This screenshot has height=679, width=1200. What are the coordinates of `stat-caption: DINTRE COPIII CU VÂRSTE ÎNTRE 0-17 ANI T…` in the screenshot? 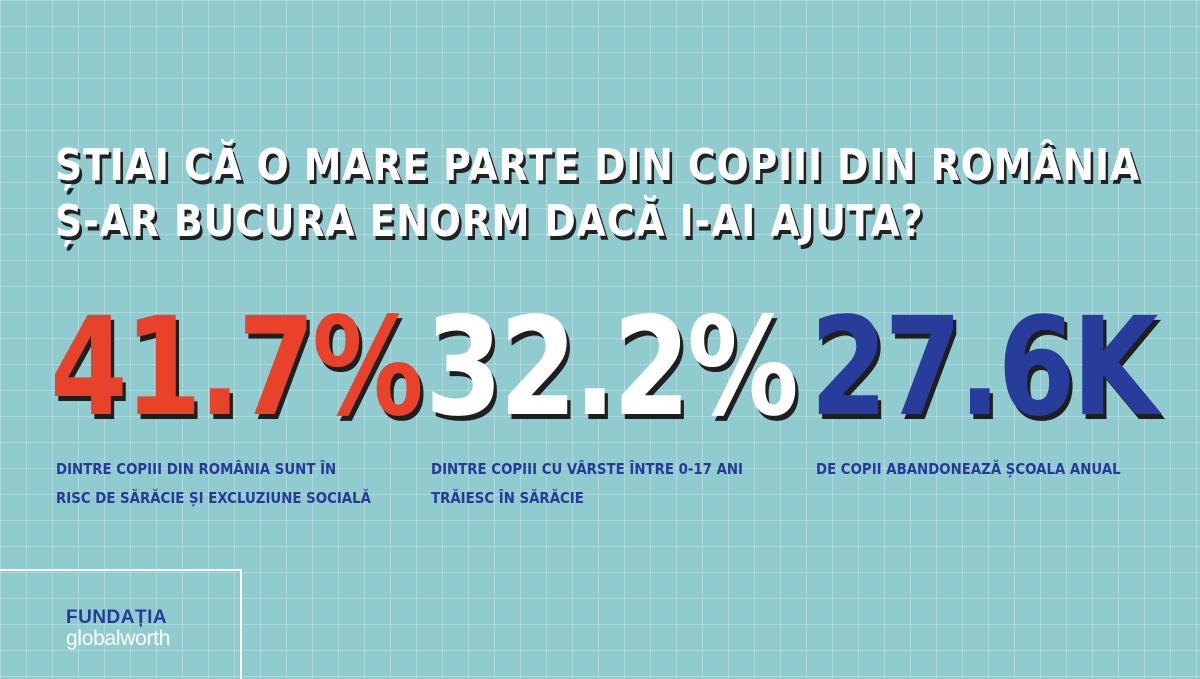 It's located at (611, 484).